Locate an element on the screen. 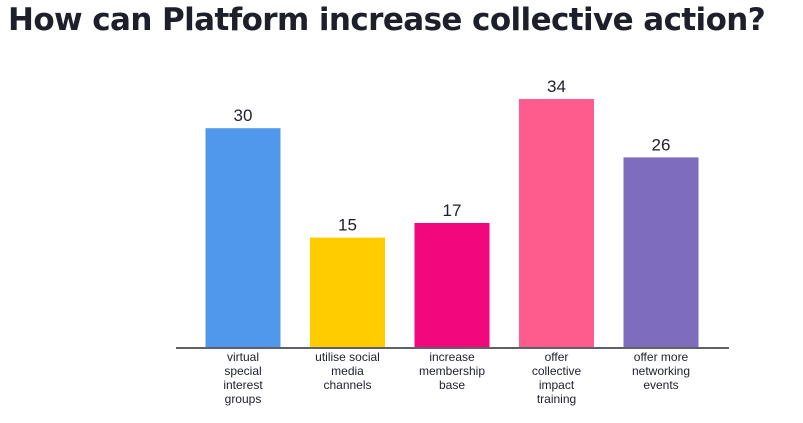 This screenshot has width=803, height=423. category-label-line: media is located at coordinates (347, 371).